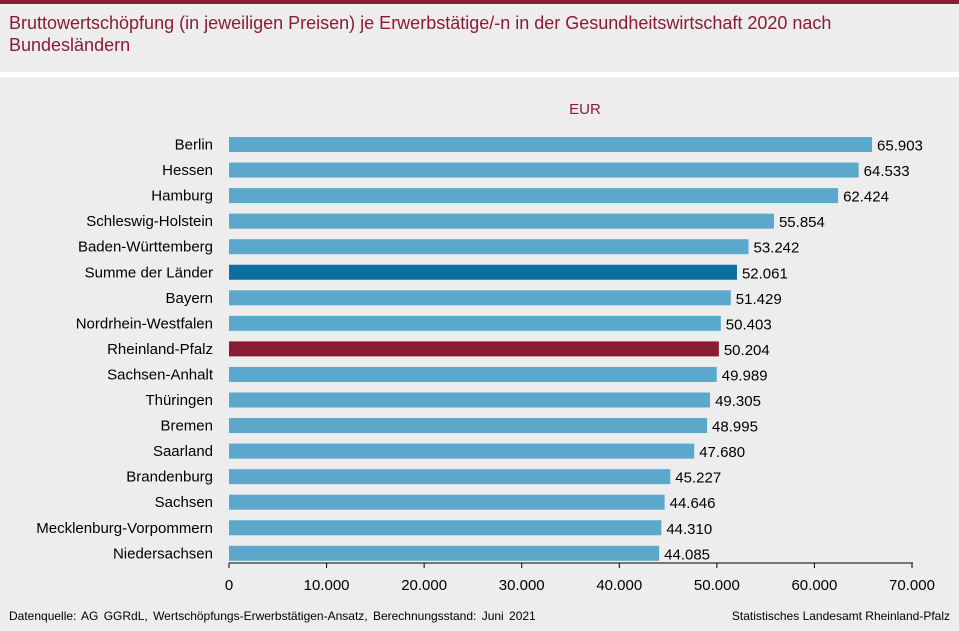 The image size is (959, 631). I want to click on data-label: 53.242, so click(776, 248).